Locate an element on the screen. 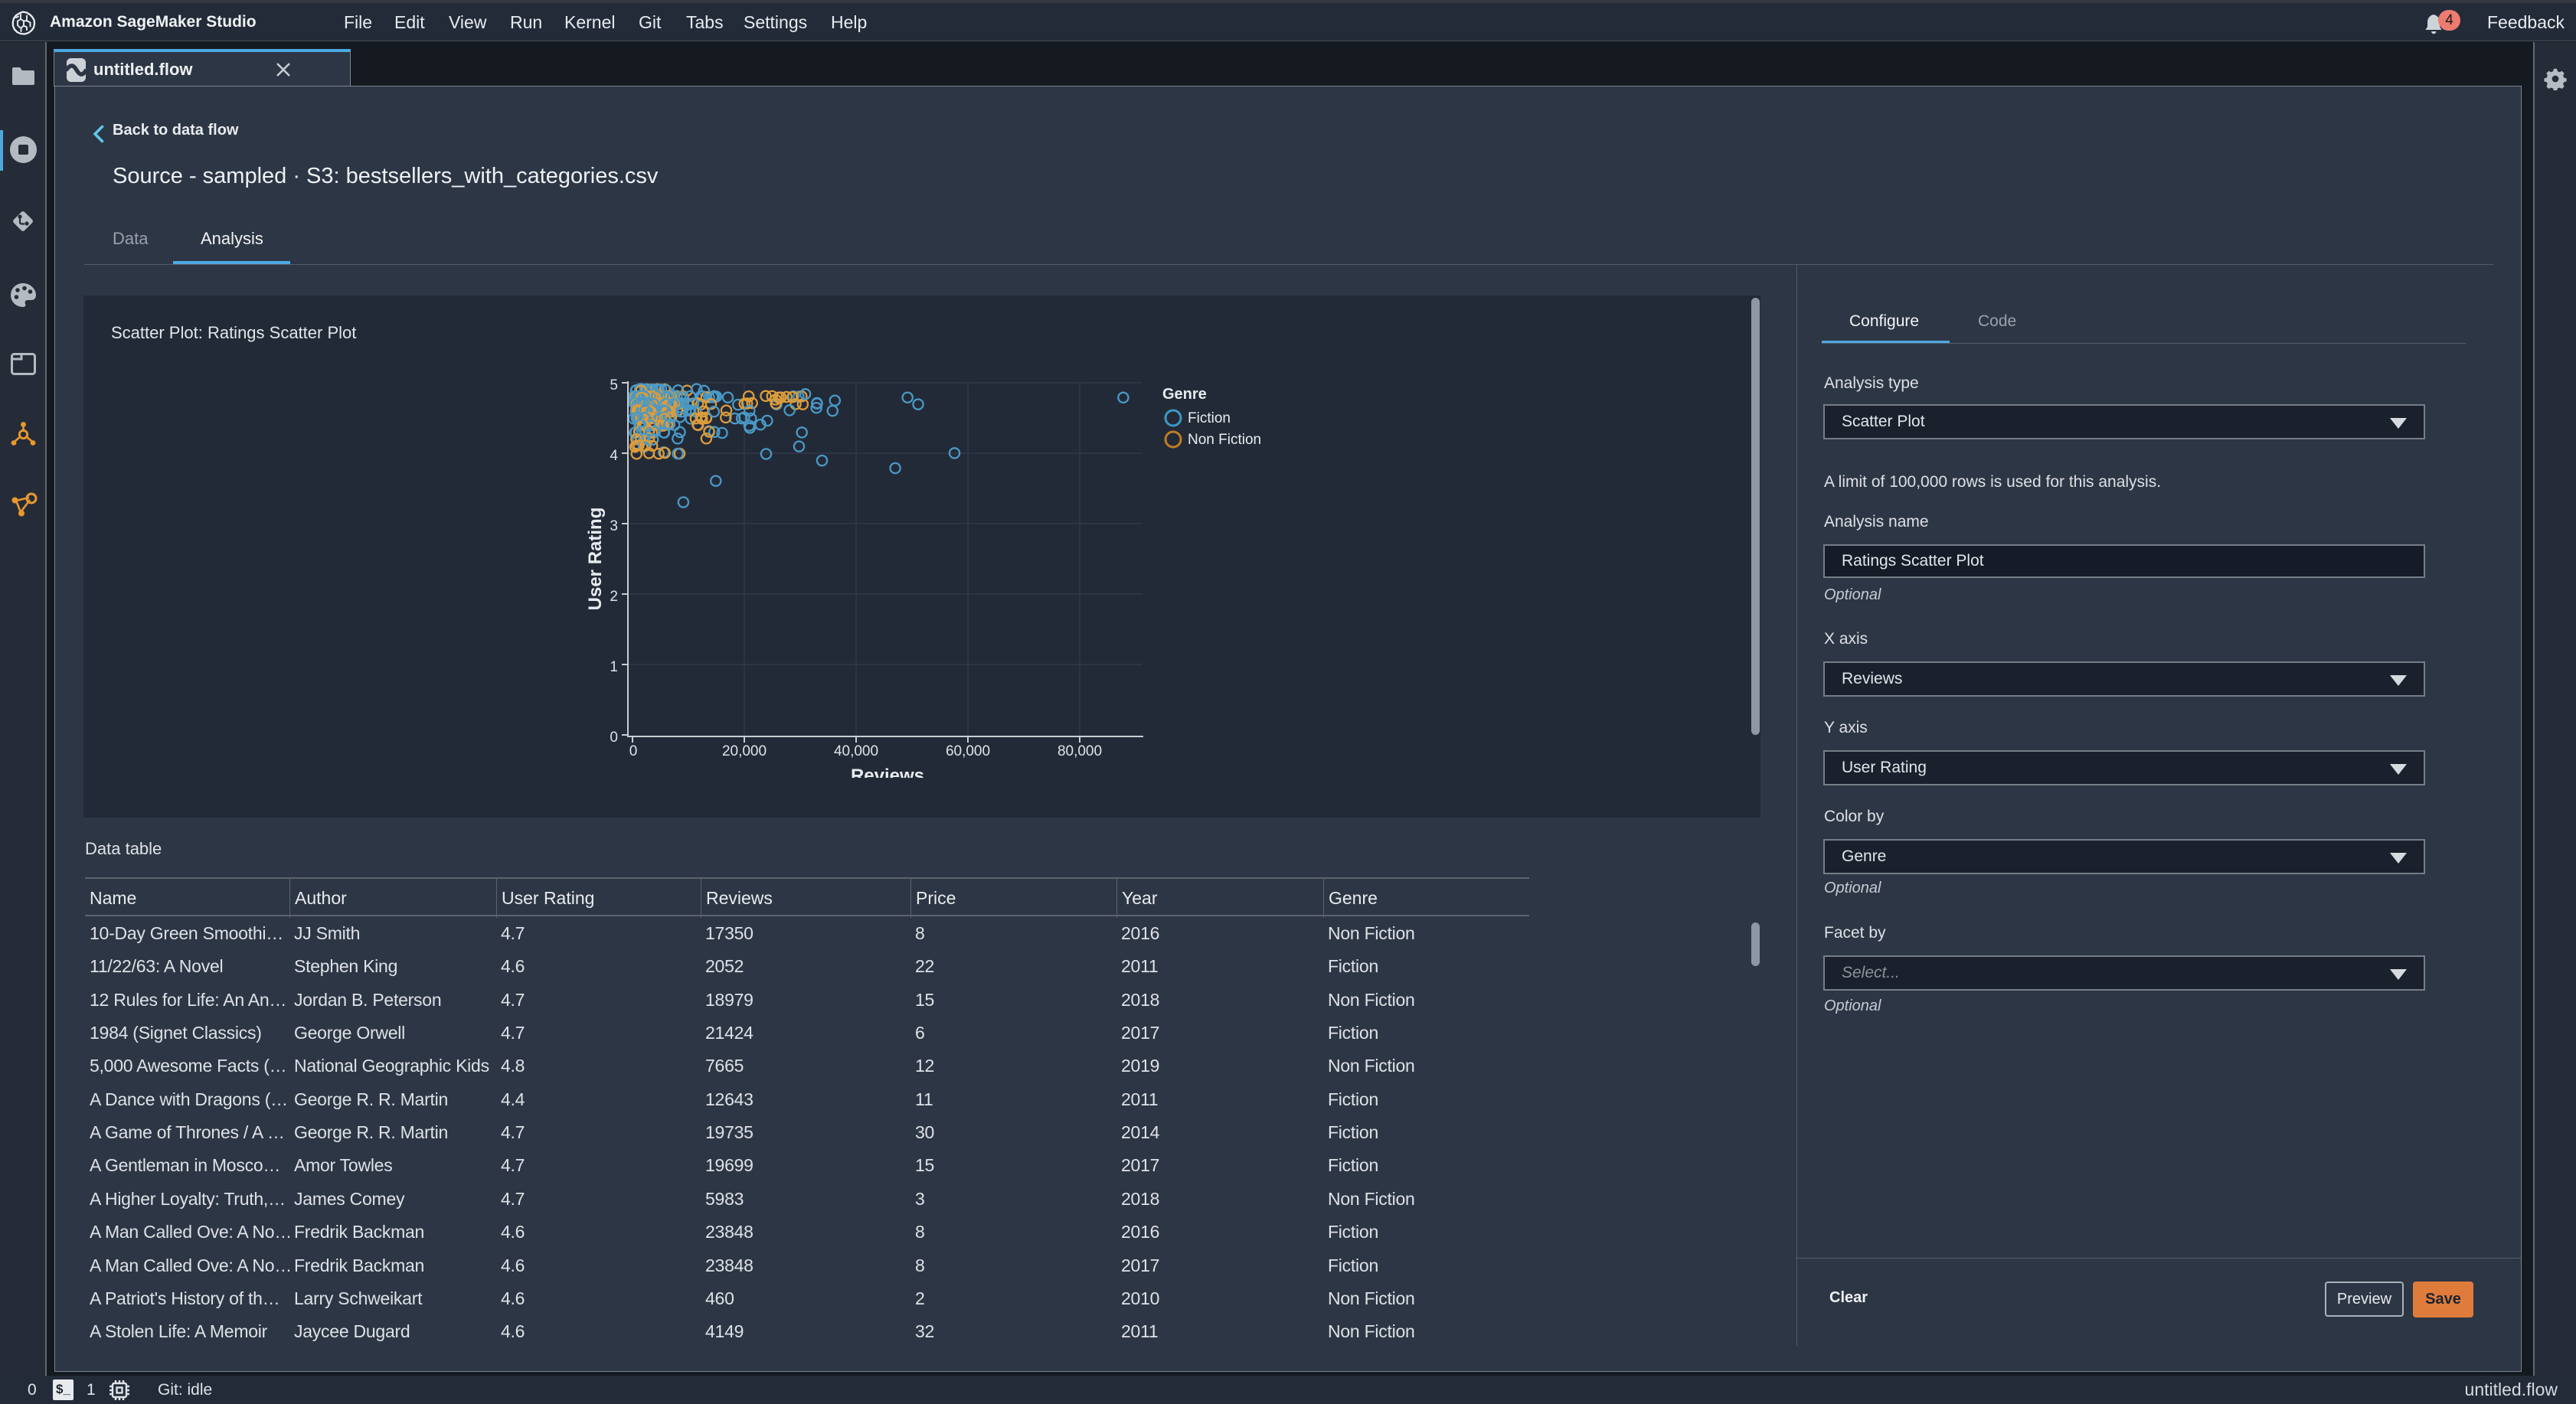 Image resolution: width=2576 pixels, height=1404 pixels. svg-text: User Rating is located at coordinates (595, 559).